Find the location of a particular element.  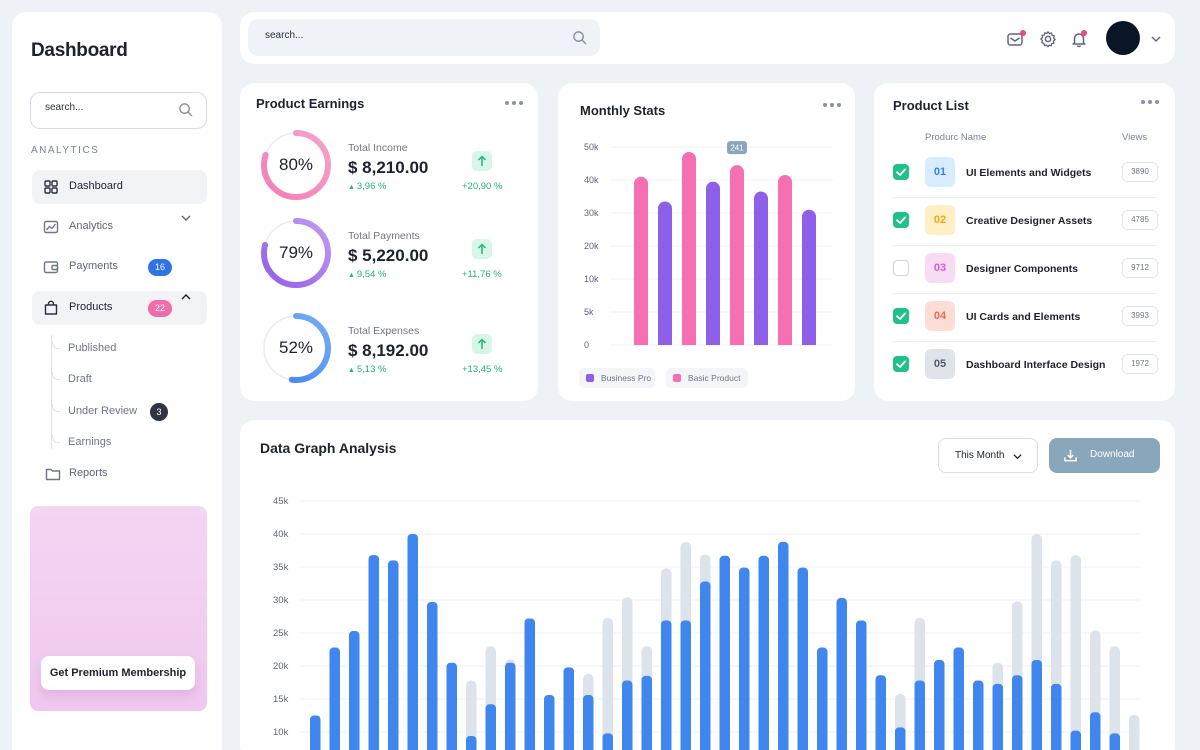

chart-icon is located at coordinates (51, 227).